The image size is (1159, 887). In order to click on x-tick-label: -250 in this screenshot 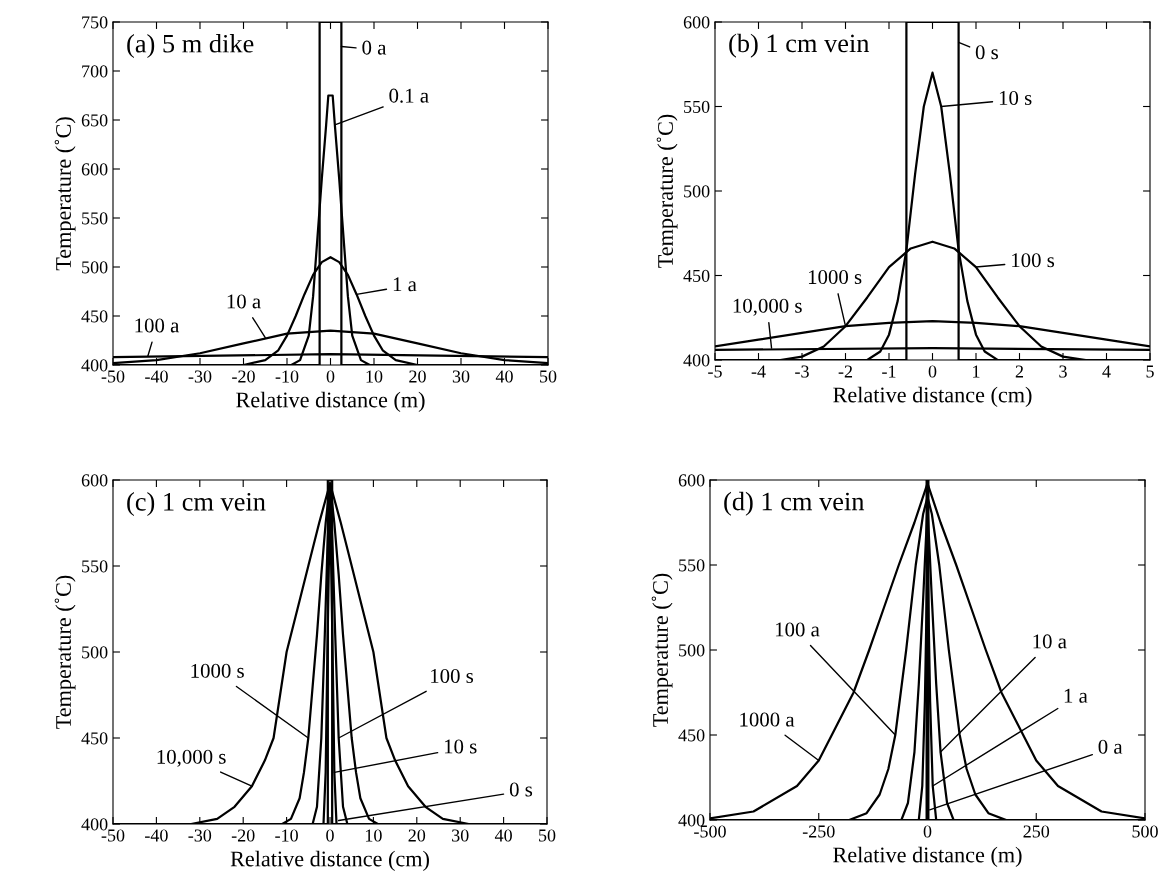, I will do `click(818, 831)`.